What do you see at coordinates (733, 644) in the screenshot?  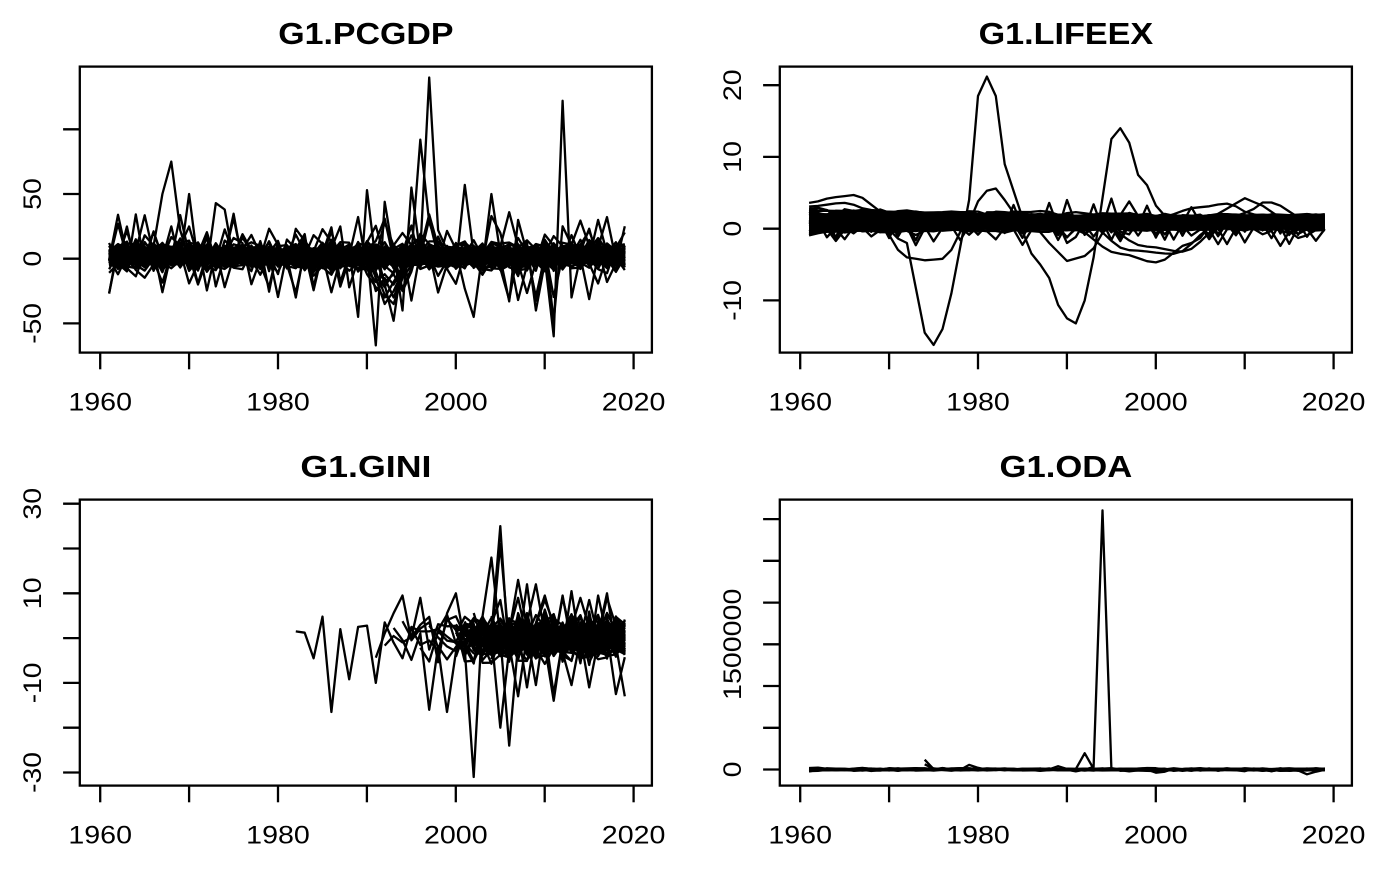 I see `svg-text: 1500000` at bounding box center [733, 644].